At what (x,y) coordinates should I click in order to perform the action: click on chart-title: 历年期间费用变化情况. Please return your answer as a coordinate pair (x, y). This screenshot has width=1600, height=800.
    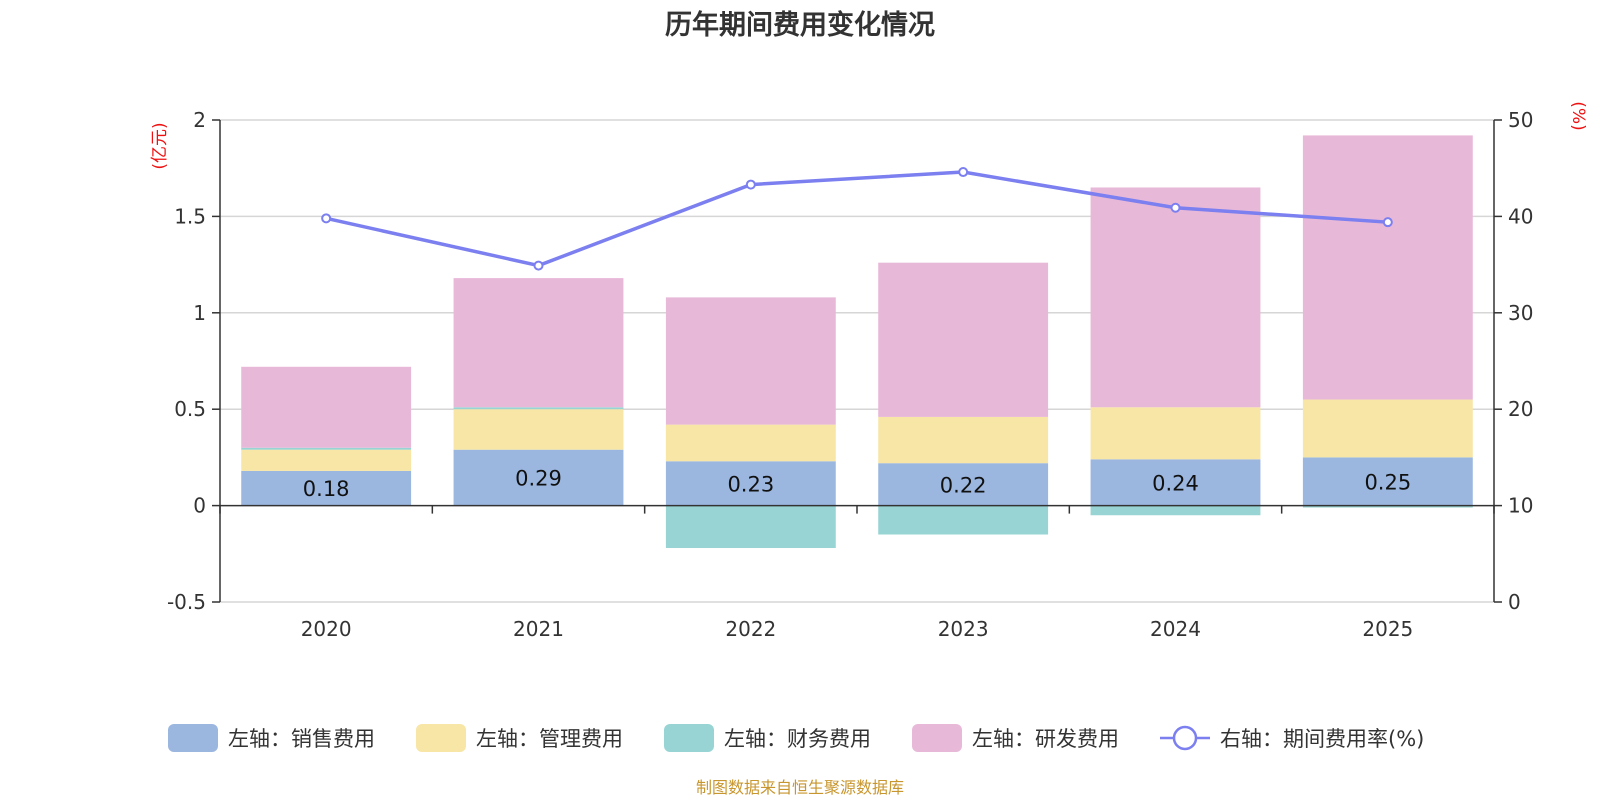
    Looking at the image, I should click on (800, 25).